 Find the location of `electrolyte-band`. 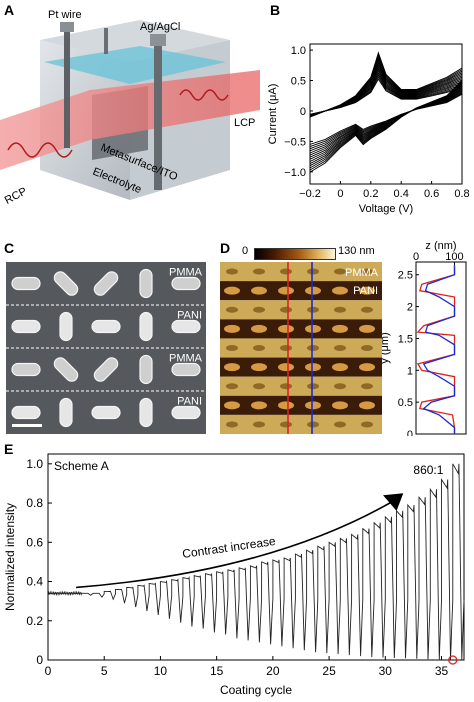

electrolyte-band is located at coordinates (135, 65).